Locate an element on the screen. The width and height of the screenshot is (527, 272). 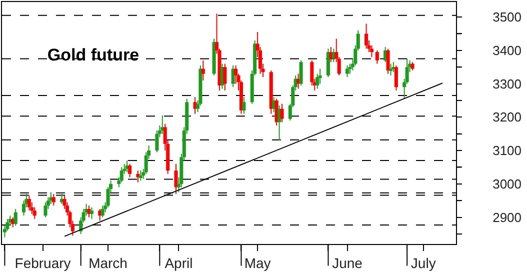
x-tick-label: February is located at coordinates (42, 262).